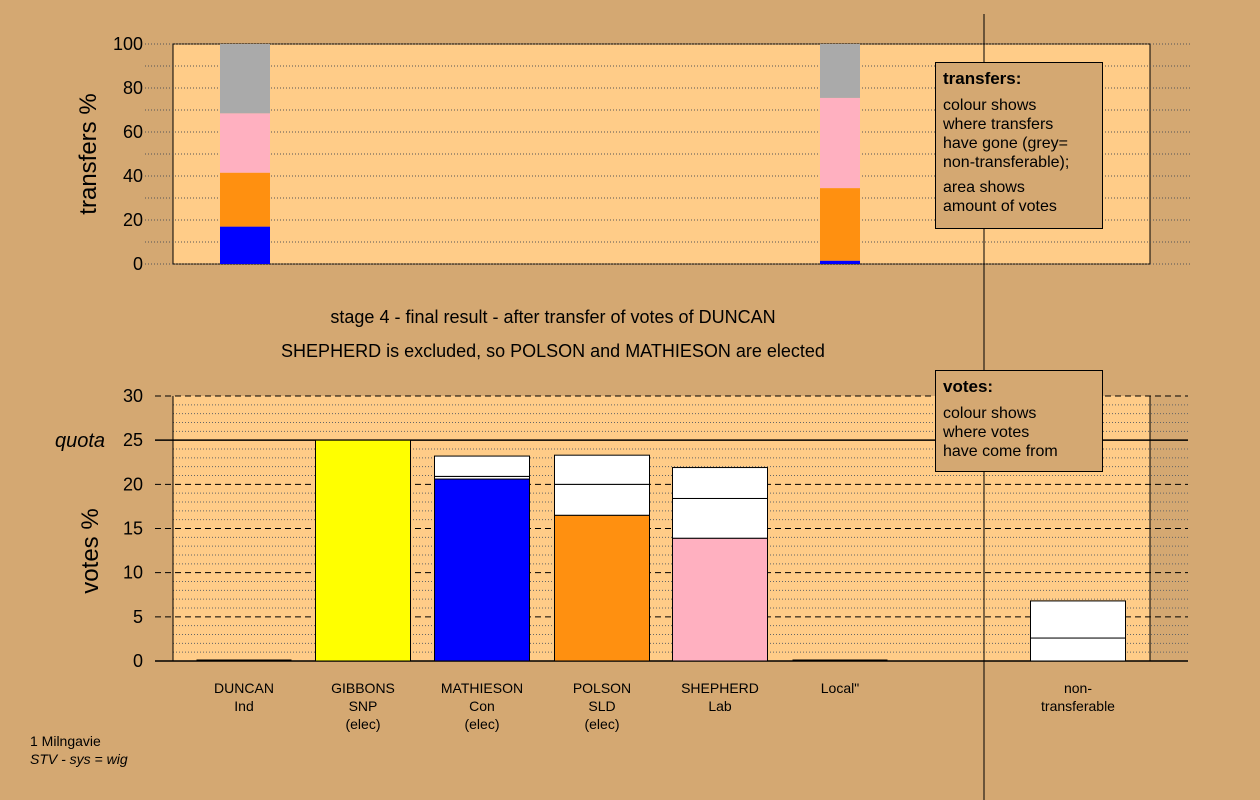 The image size is (1260, 800). What do you see at coordinates (720, 706) in the screenshot?
I see `candidate-label: Lab` at bounding box center [720, 706].